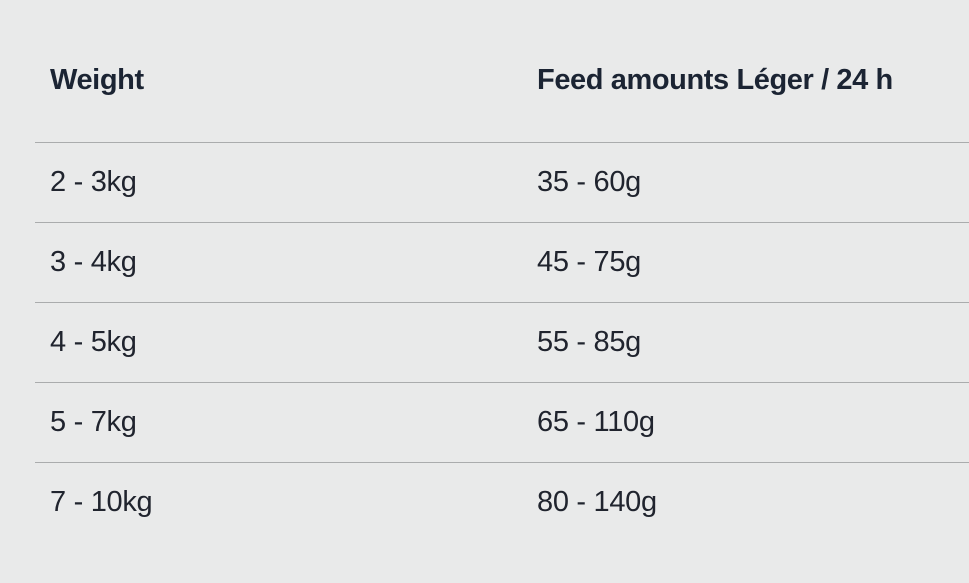 The width and height of the screenshot is (969, 583). I want to click on weight-value: 4 - 5kg, so click(93, 342).